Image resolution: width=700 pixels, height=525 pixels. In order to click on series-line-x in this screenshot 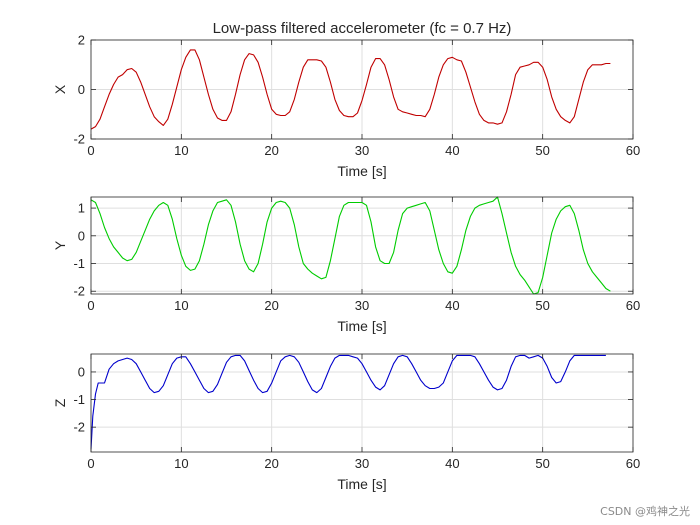, I will do `click(350, 89)`.